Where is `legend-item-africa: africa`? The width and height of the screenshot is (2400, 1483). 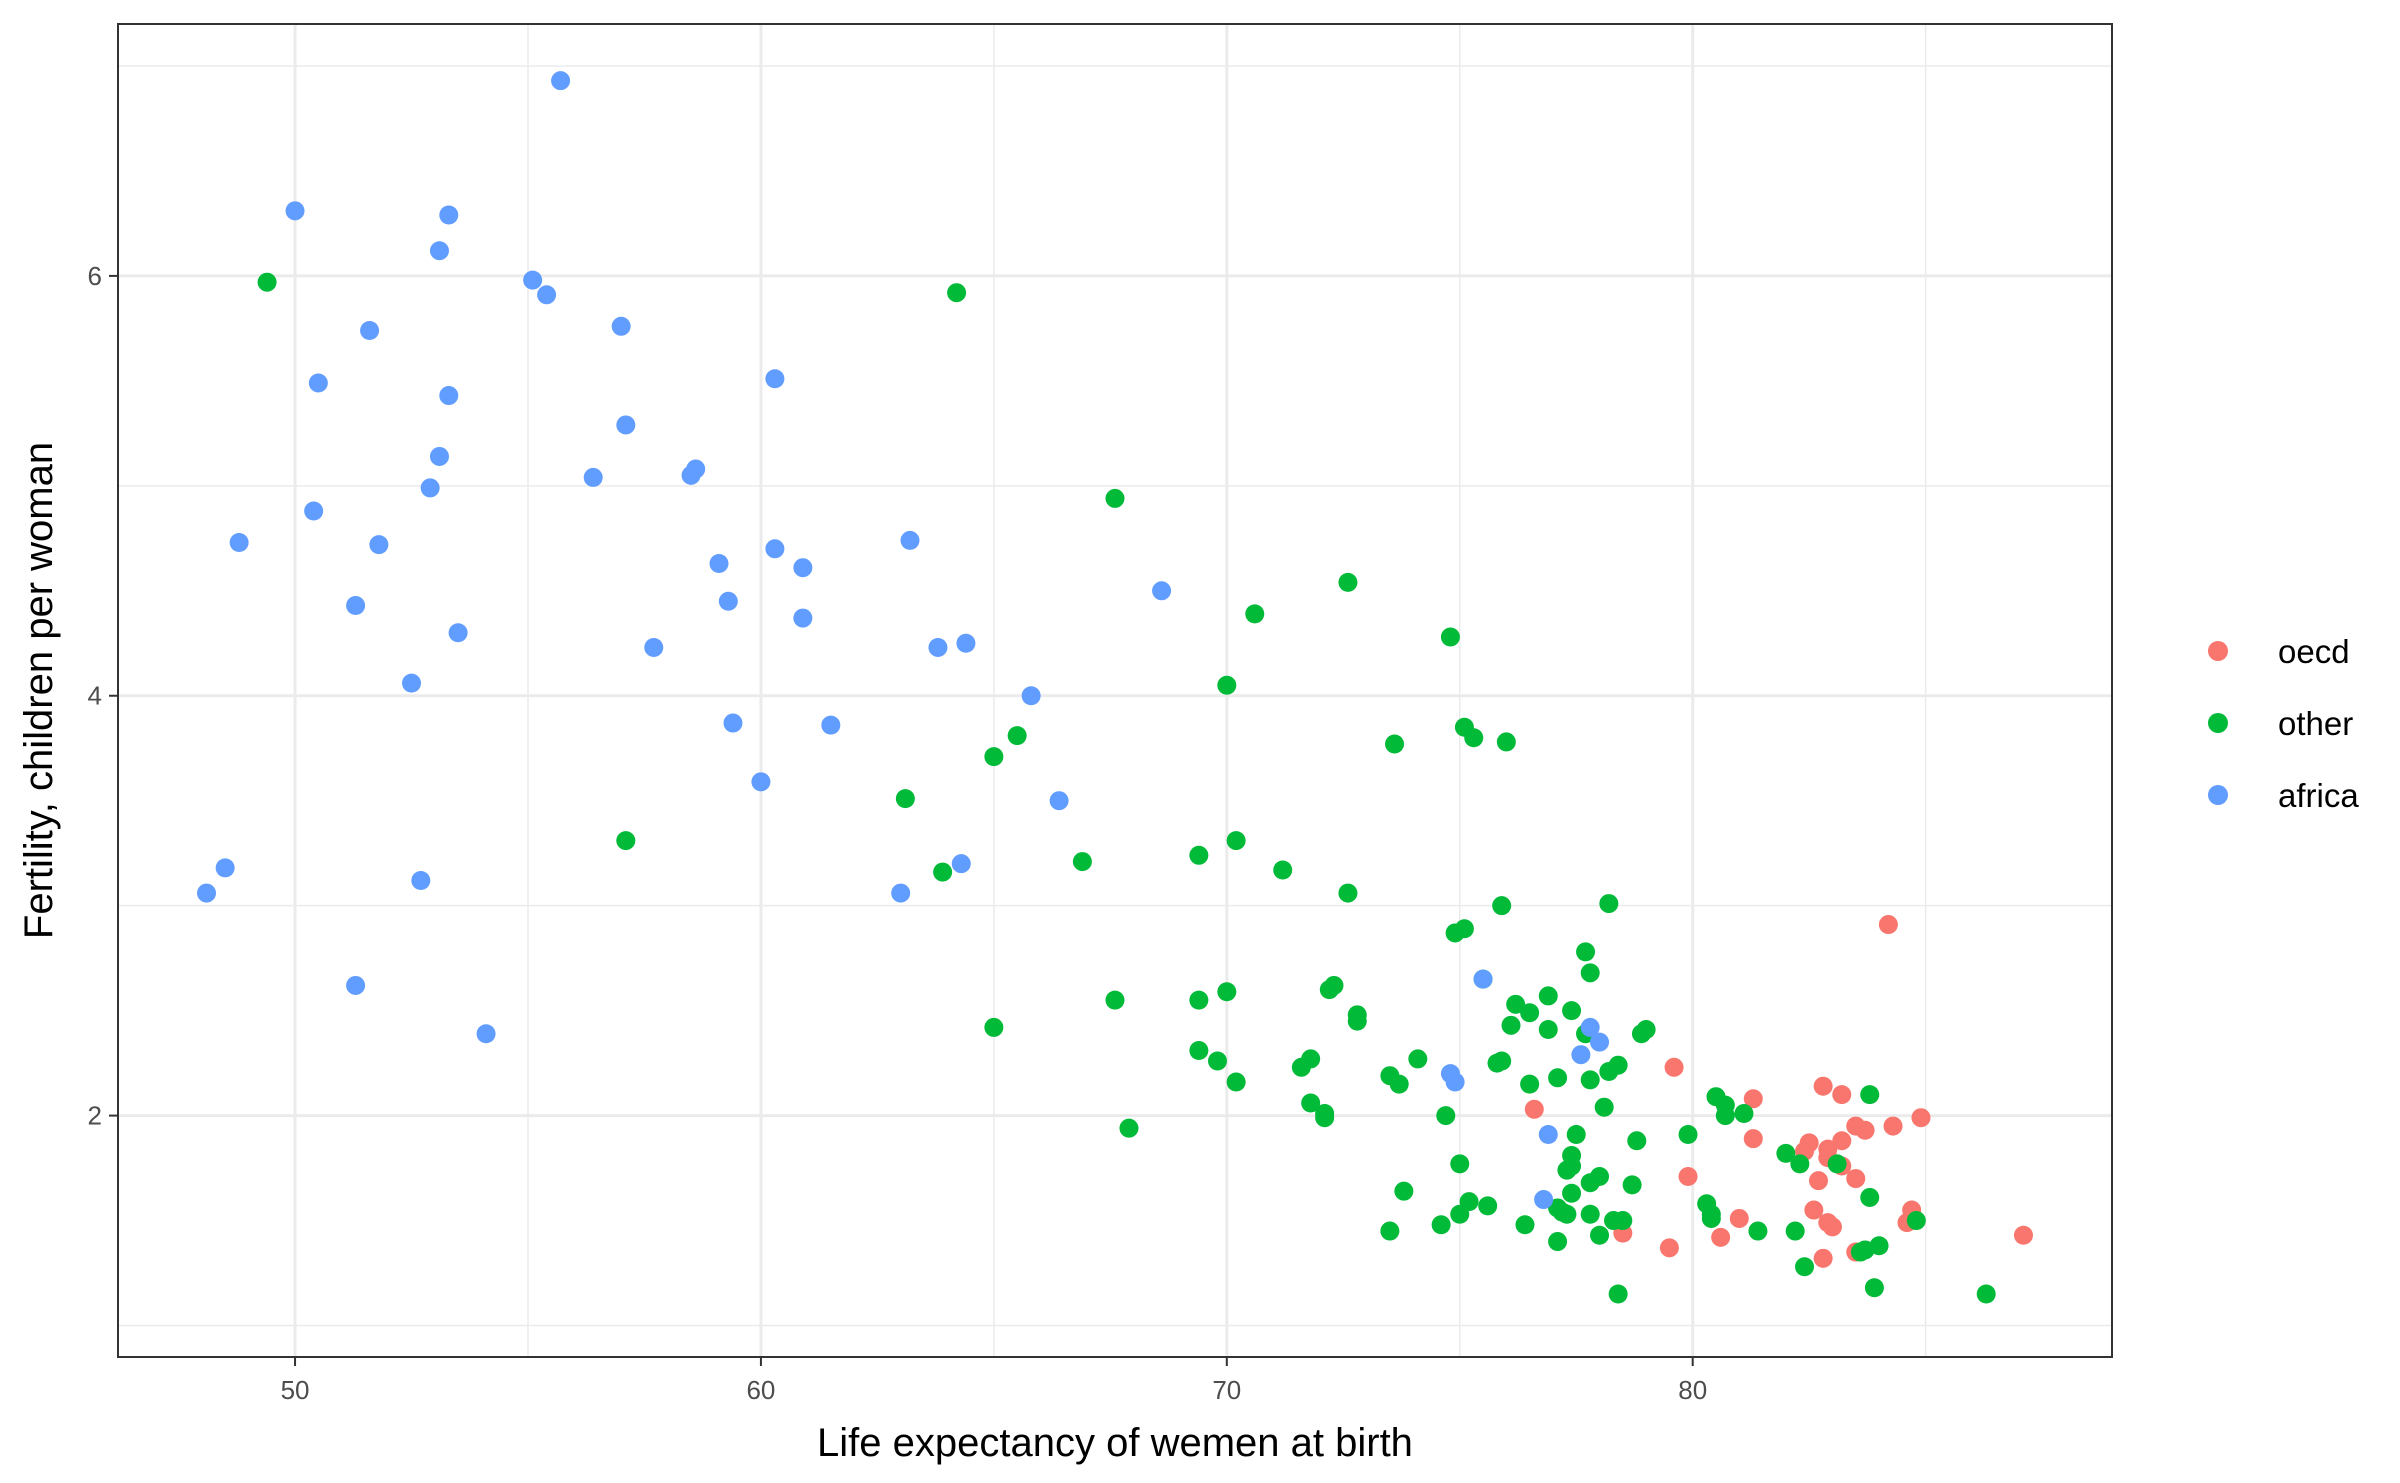
legend-item-africa: africa is located at coordinates (2283, 795).